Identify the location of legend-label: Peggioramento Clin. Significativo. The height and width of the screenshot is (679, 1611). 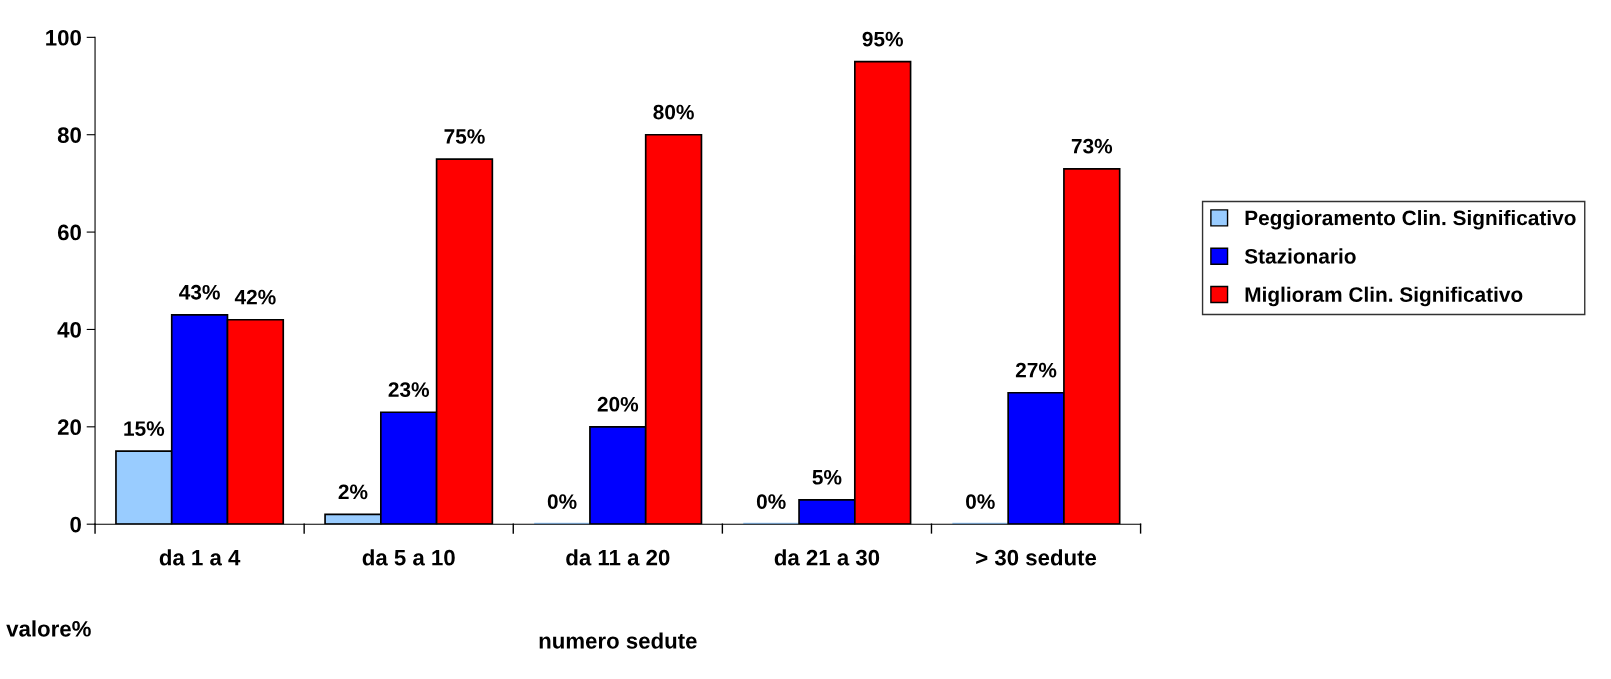
(1410, 219).